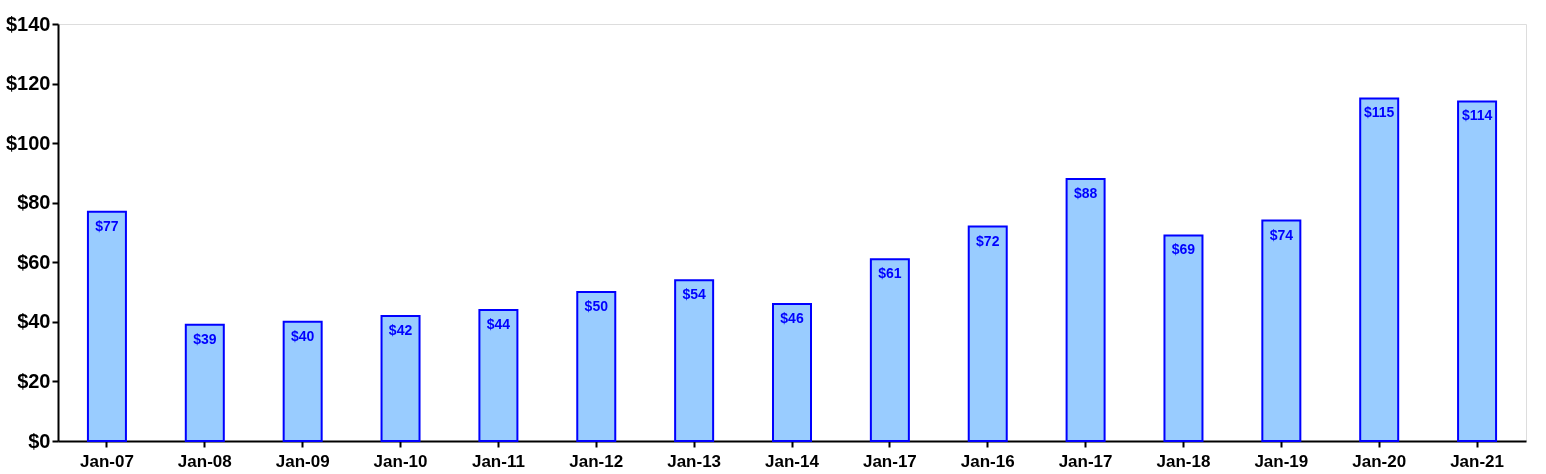 This screenshot has height=474, width=1546. What do you see at coordinates (28, 23) in the screenshot?
I see `y-tick-label: $140` at bounding box center [28, 23].